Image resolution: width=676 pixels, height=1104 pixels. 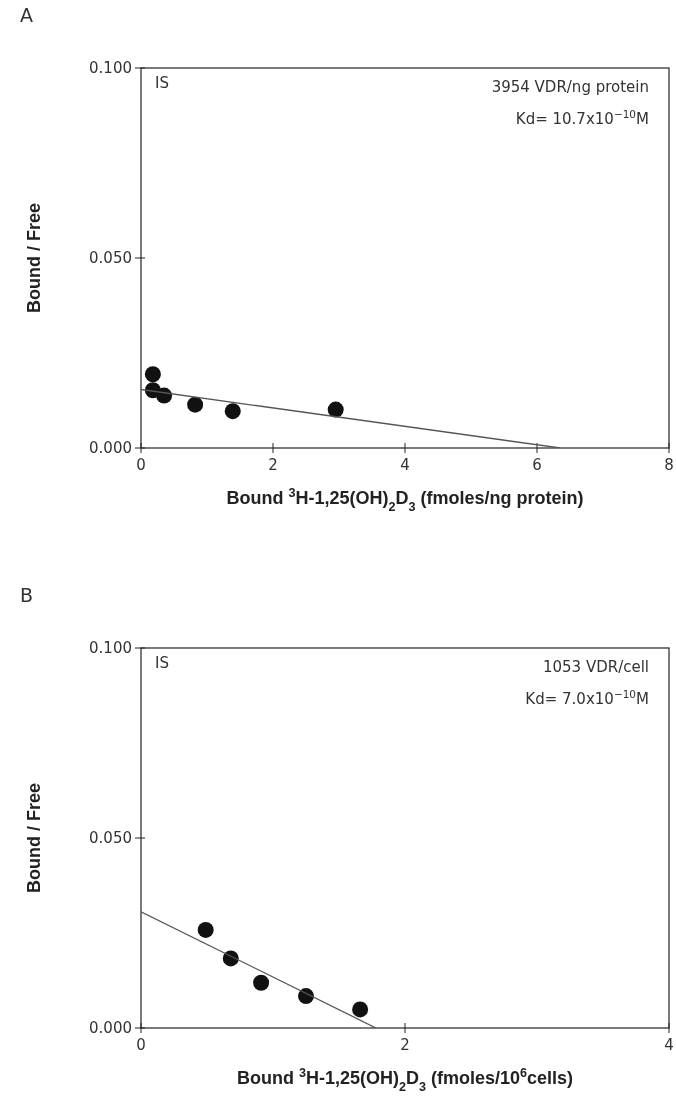 I want to click on x-axis-title: Bound $^{3}$H-1,25(OH)$_{2}$D$_{3}$ (fmoles/ng protein), so click(x=405, y=500).